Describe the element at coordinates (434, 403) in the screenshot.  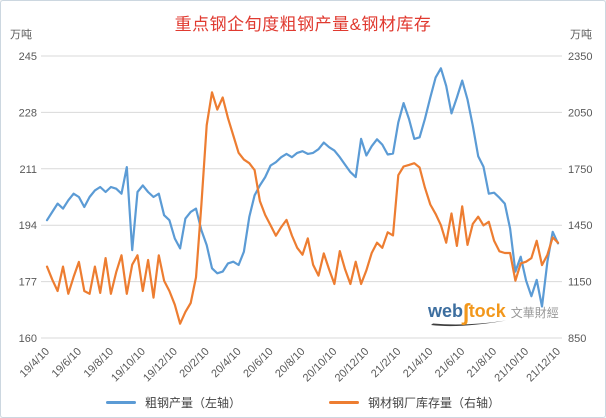
I see `legend-label-inventory: 钢材钢厂库存量（右轴）` at that location.